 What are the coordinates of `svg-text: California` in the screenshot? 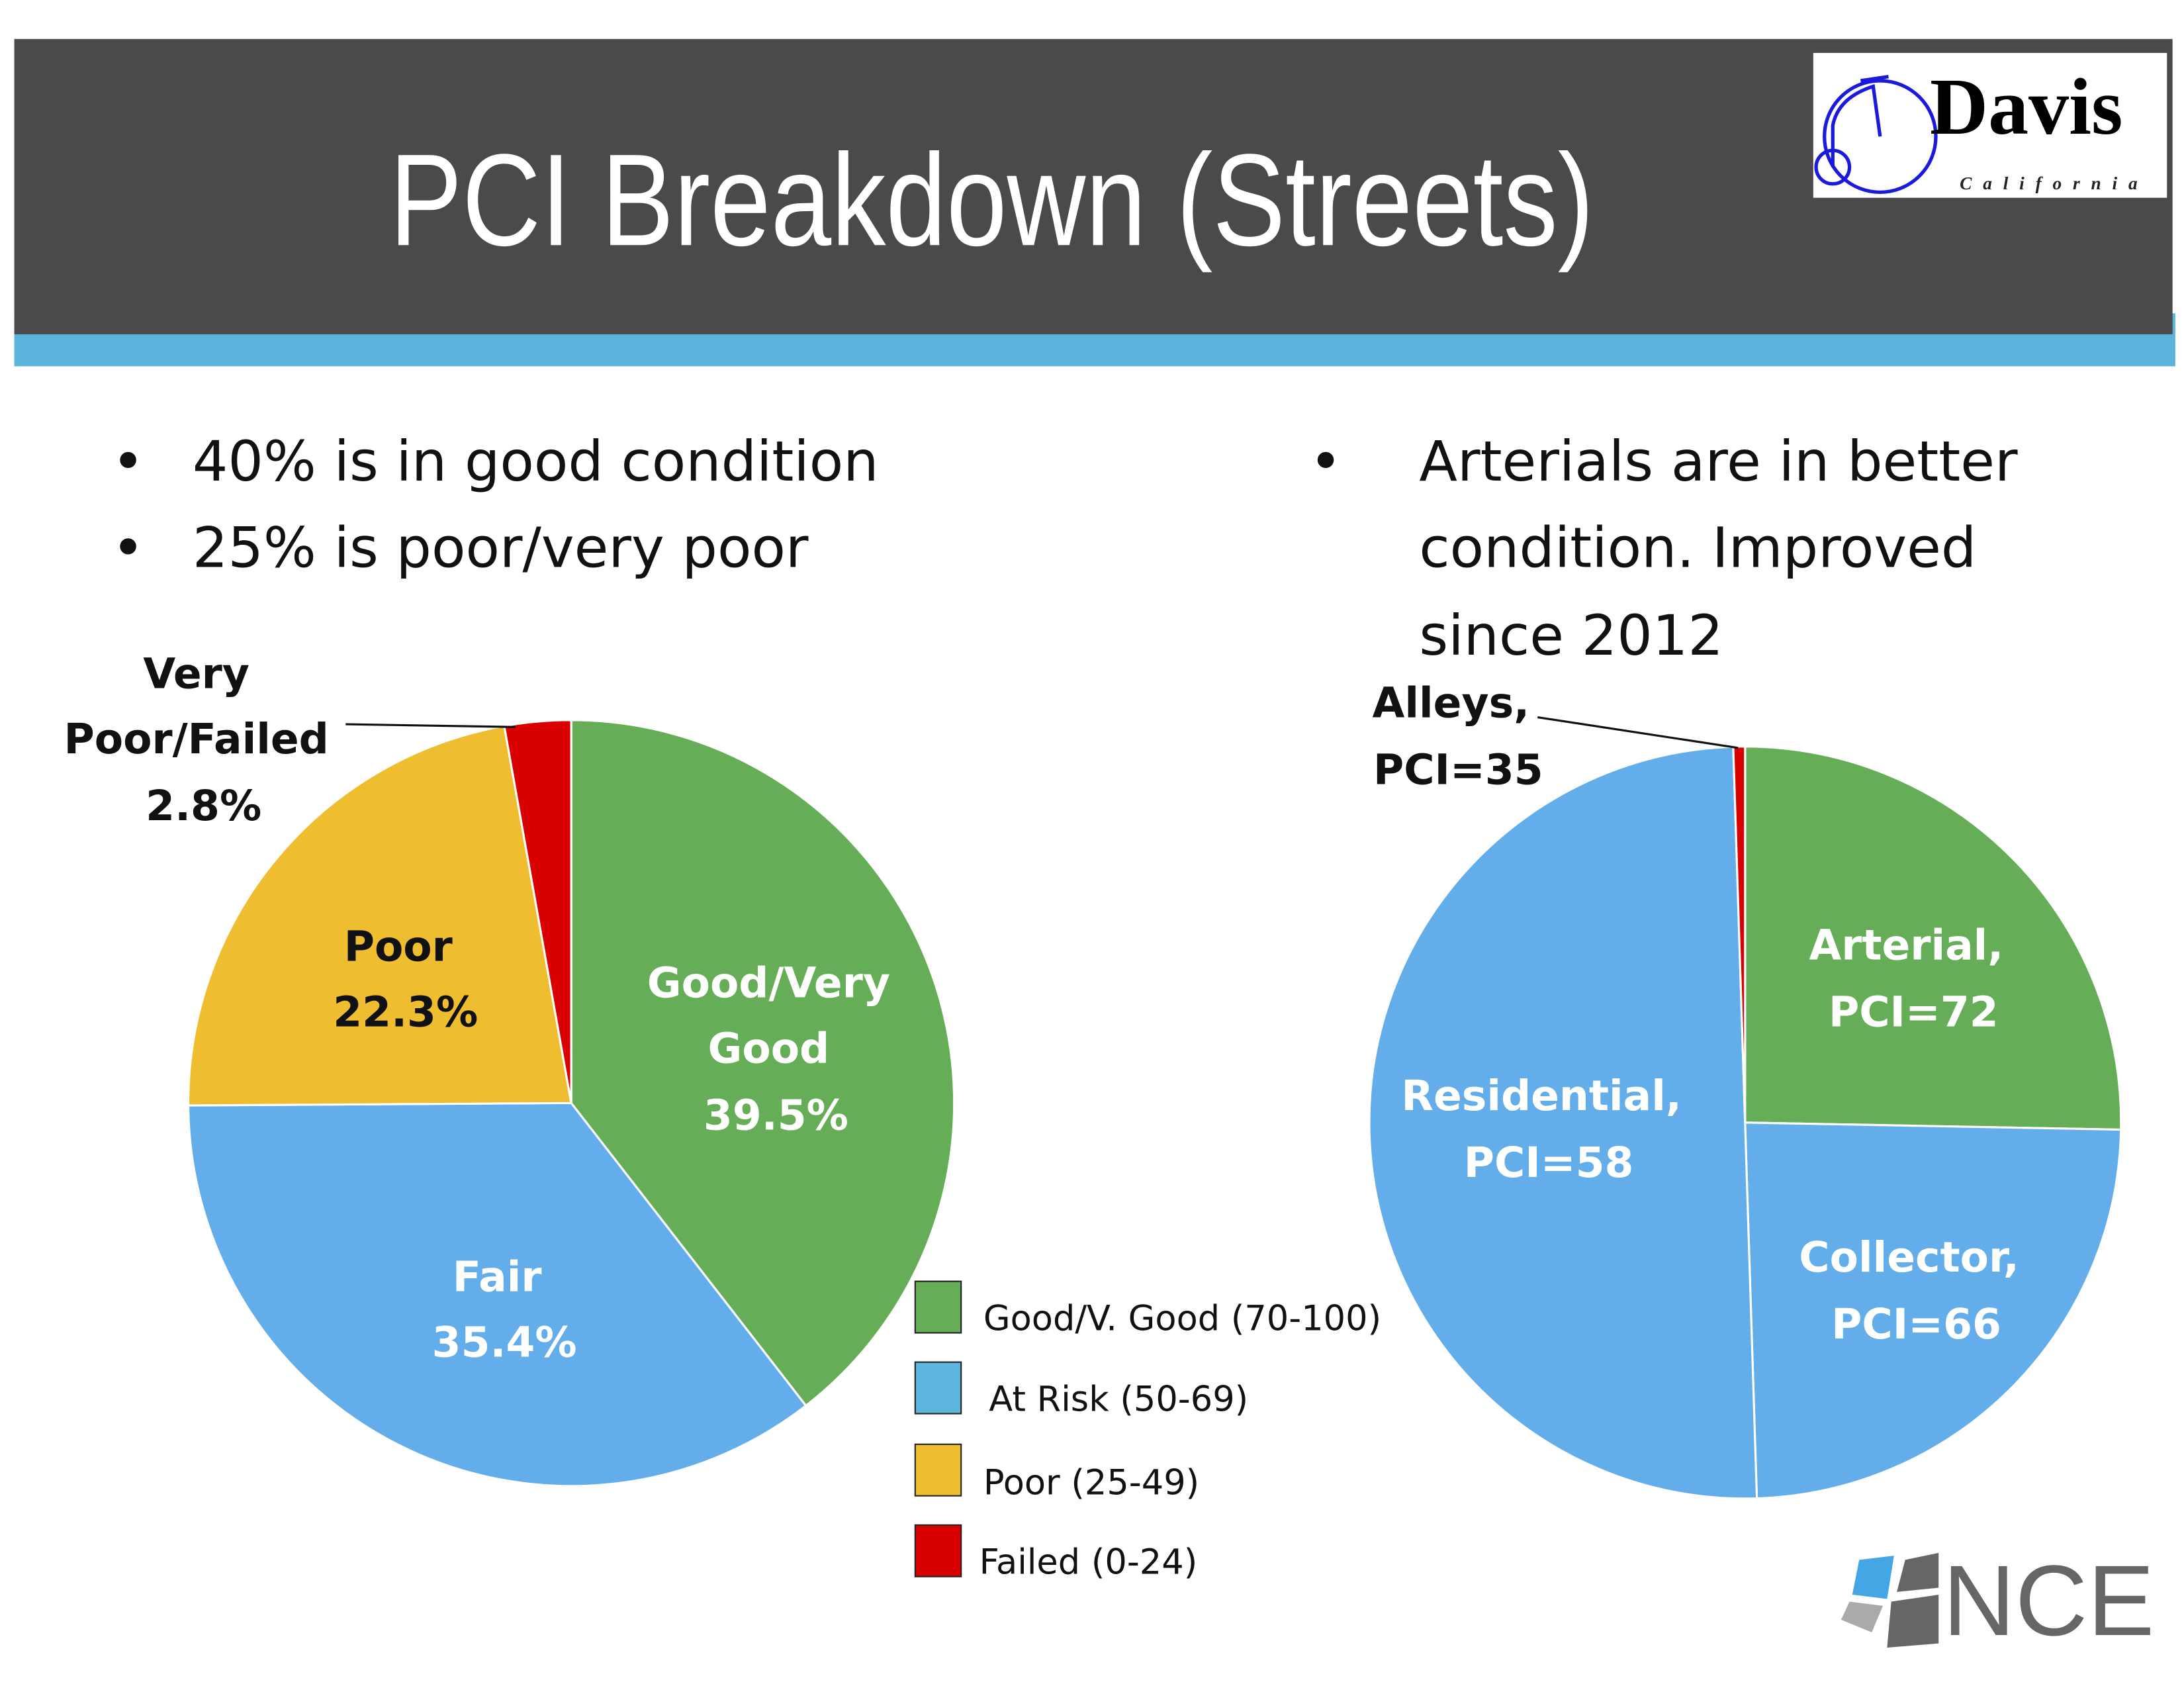 It's located at (2054, 183).